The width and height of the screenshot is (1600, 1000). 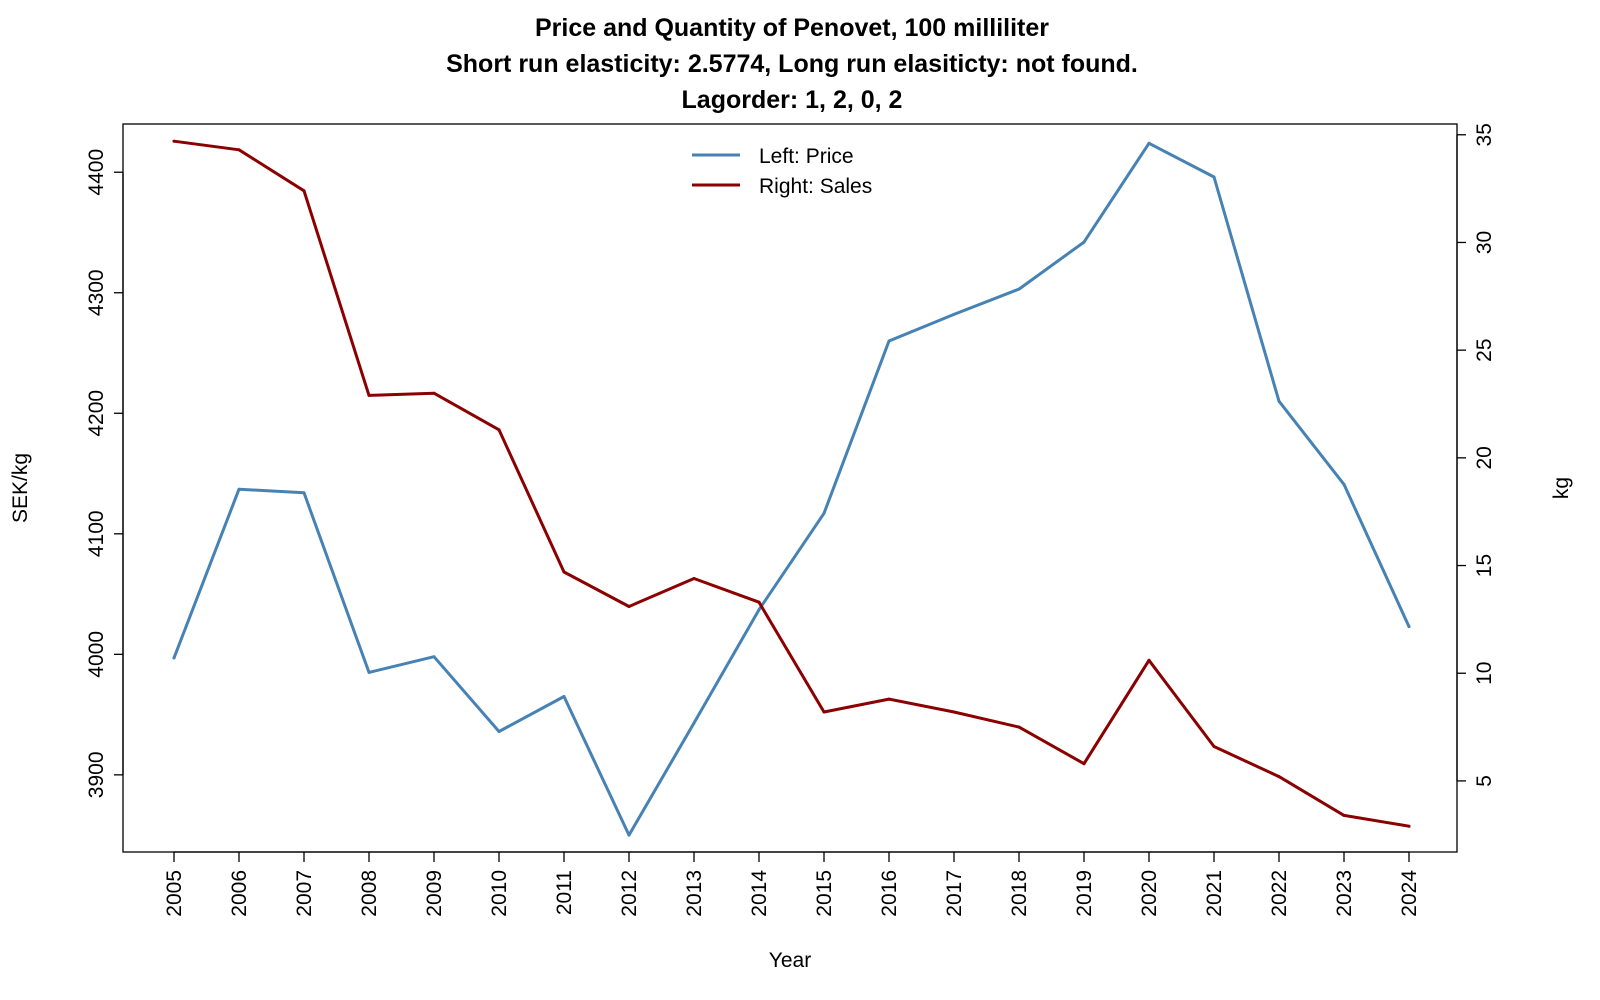 I want to click on right-axis-tick-label-20: 20, so click(x=1484, y=457).